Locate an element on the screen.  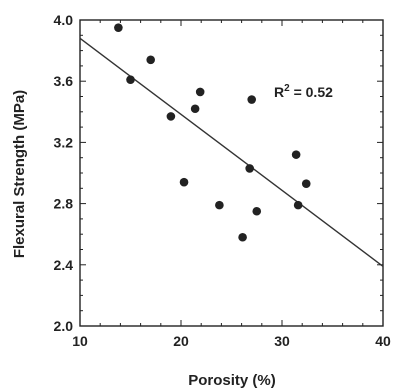
y-tick-label: 3.2 is located at coordinates (64, 142).